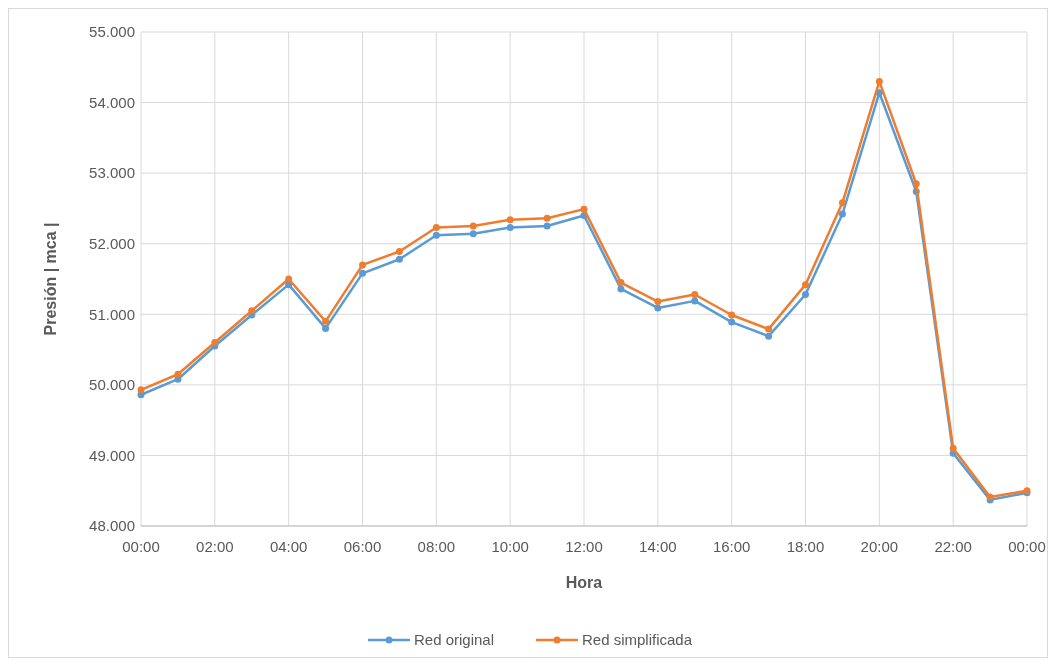 The image size is (1058, 666). Describe the element at coordinates (454, 640) in the screenshot. I see `legend-label: Red original` at that location.